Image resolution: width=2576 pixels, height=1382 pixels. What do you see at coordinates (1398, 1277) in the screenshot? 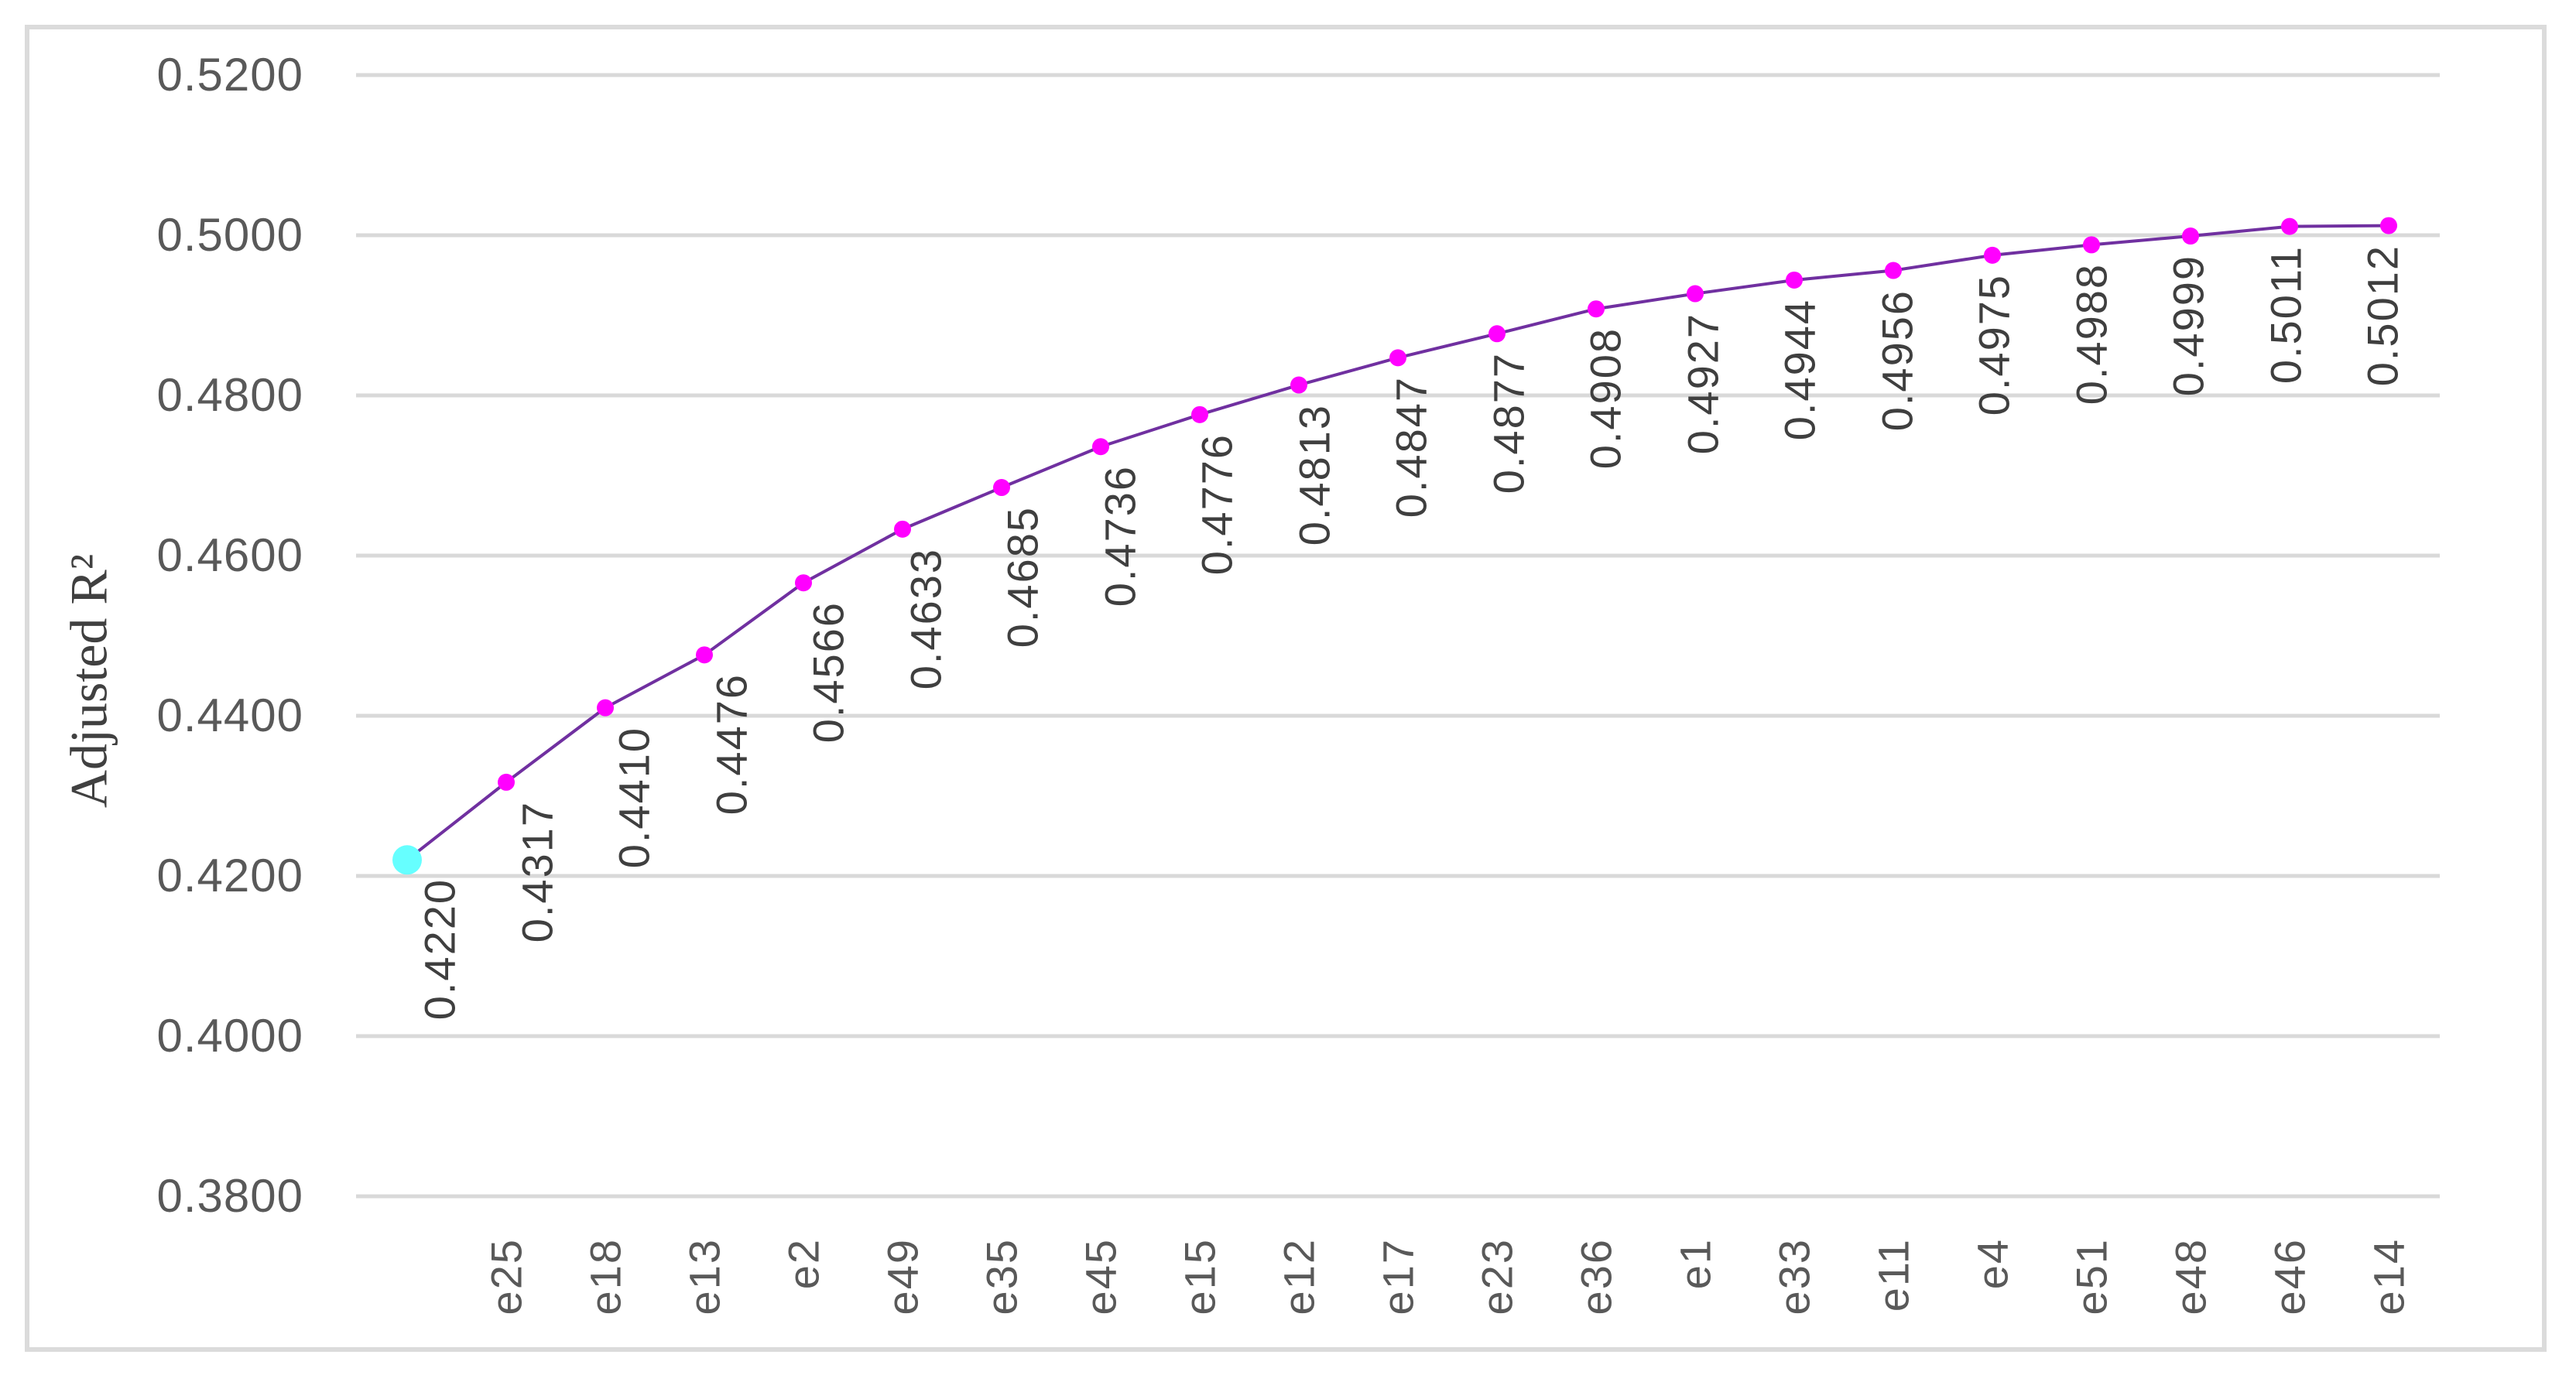
I see `x-axis-category-label: e17` at bounding box center [1398, 1277].